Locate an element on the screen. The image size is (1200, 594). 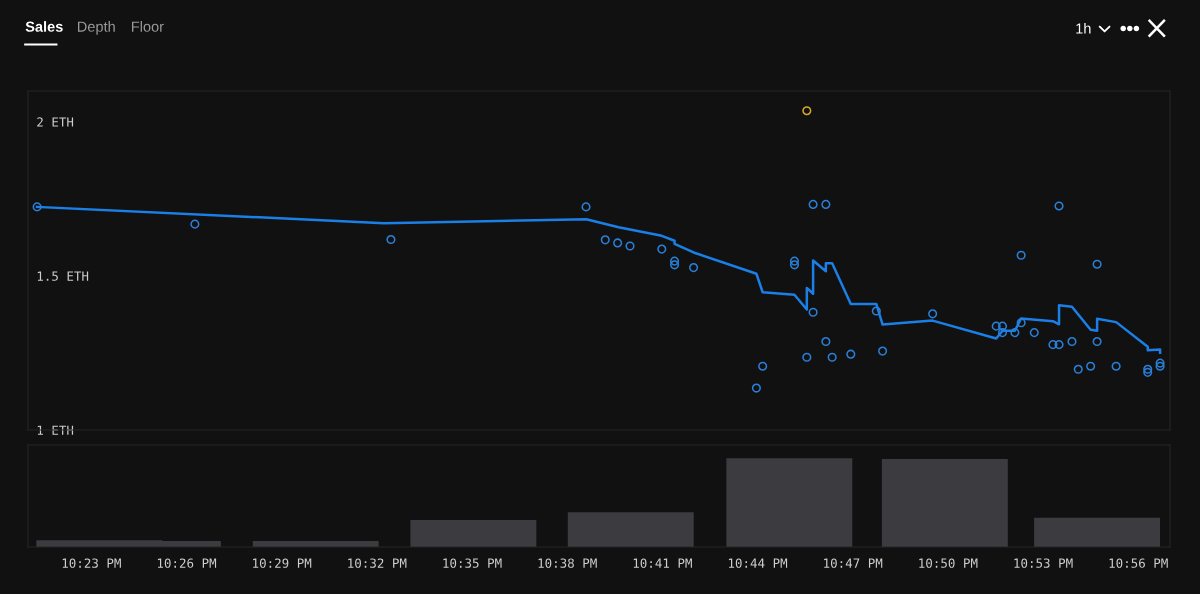
text: Depth is located at coordinates (96, 28).